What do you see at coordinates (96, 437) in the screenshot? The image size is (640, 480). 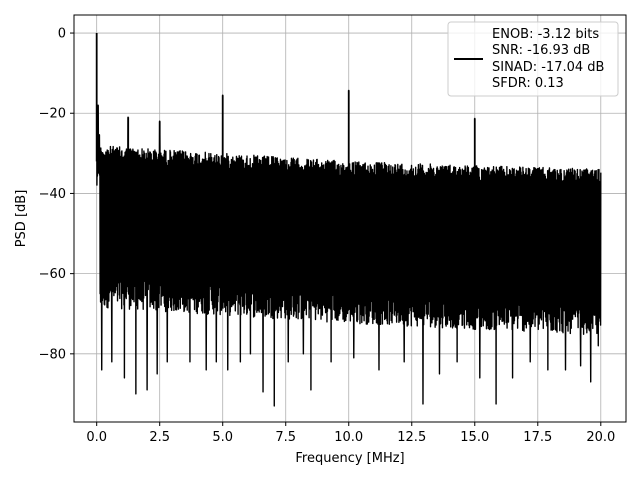 I see `x-tick-label: 0.0` at bounding box center [96, 437].